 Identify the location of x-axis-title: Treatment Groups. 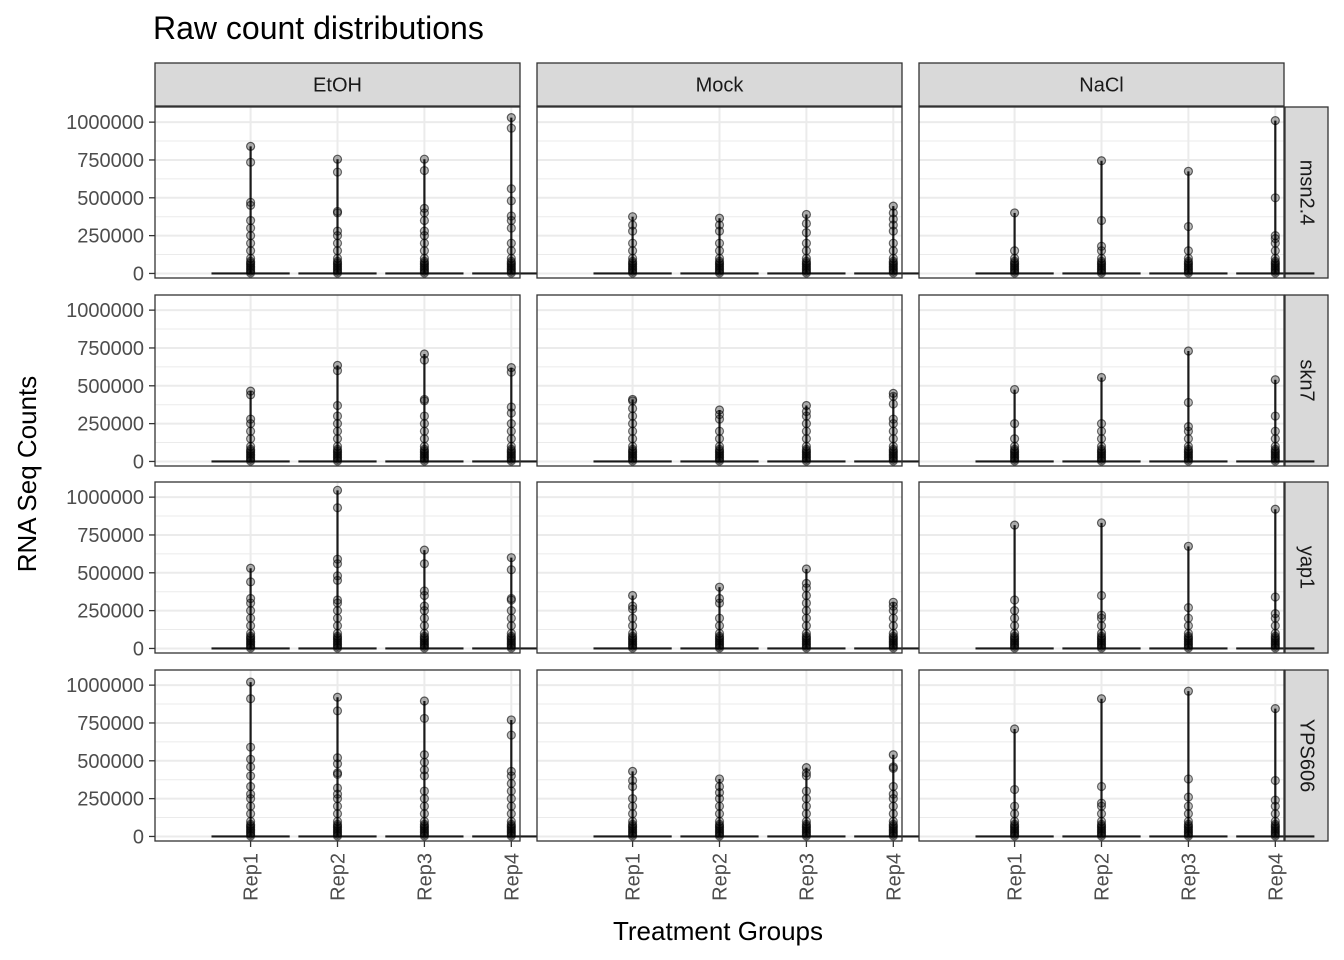
(718, 931).